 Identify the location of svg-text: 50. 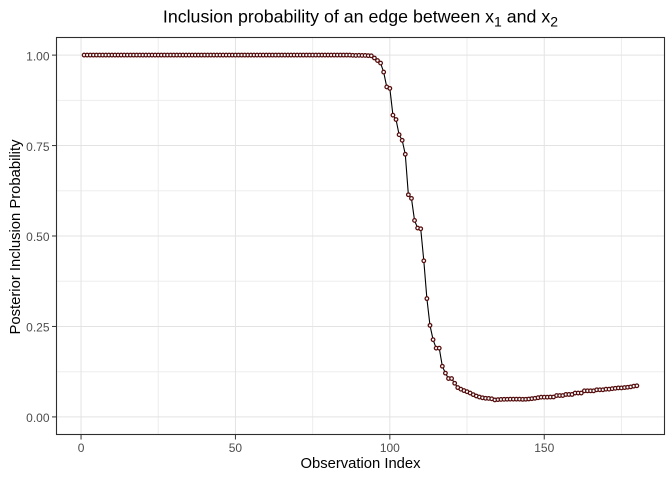
(236, 448).